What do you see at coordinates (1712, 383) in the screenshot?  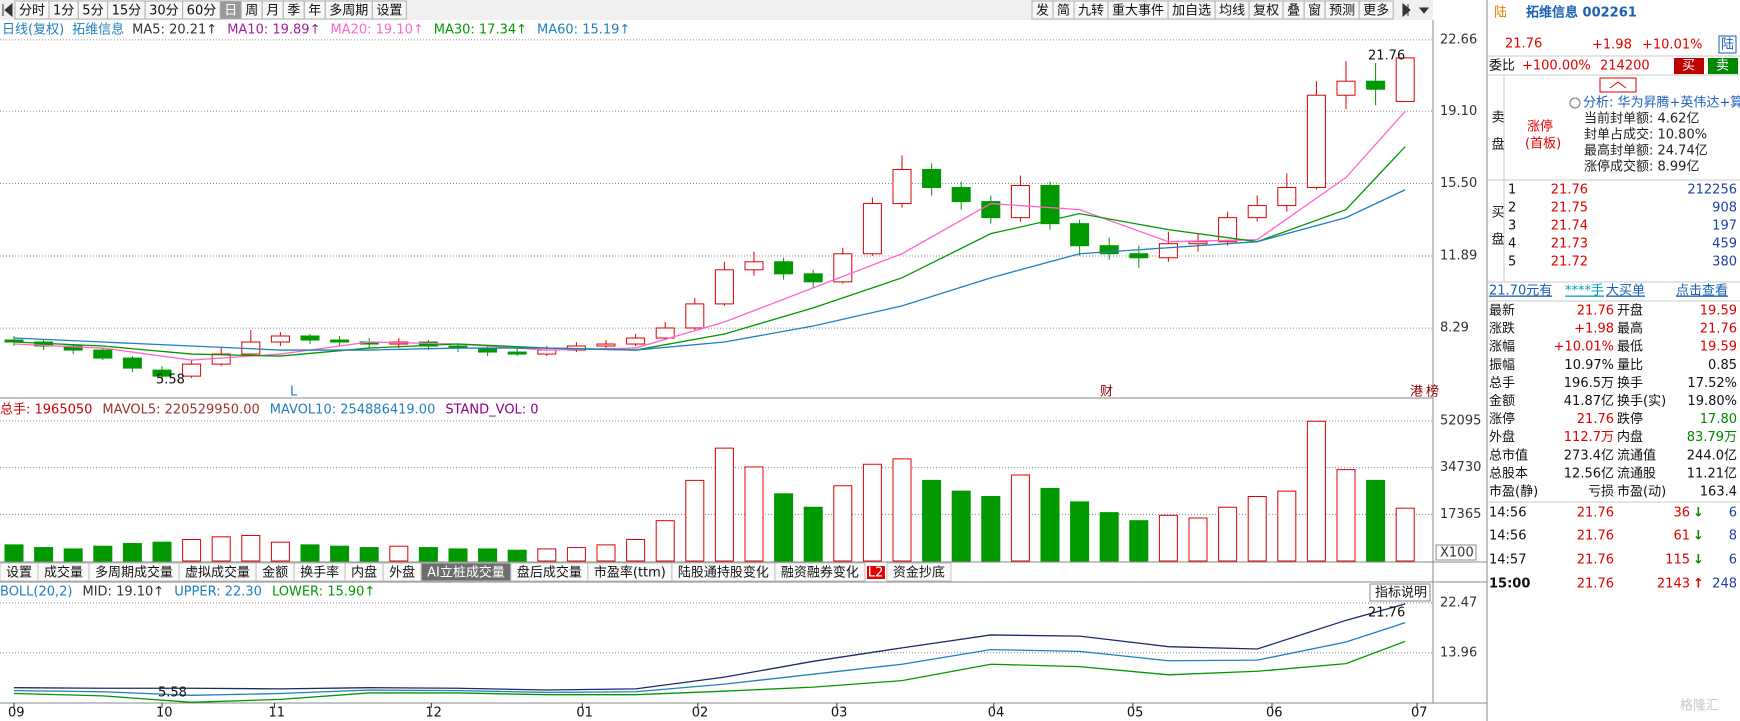 I see `stat-value: 17.52%` at bounding box center [1712, 383].